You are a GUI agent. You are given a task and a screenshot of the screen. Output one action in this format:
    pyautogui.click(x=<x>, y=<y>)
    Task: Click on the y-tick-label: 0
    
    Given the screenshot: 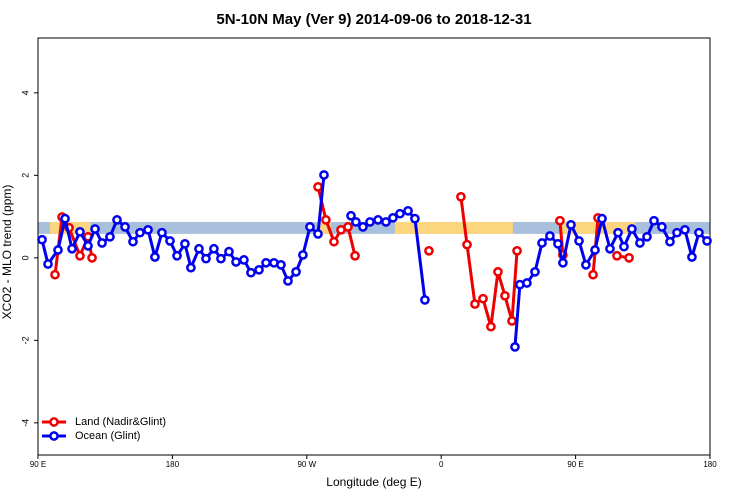 What is the action you would take?
    pyautogui.click(x=25, y=257)
    